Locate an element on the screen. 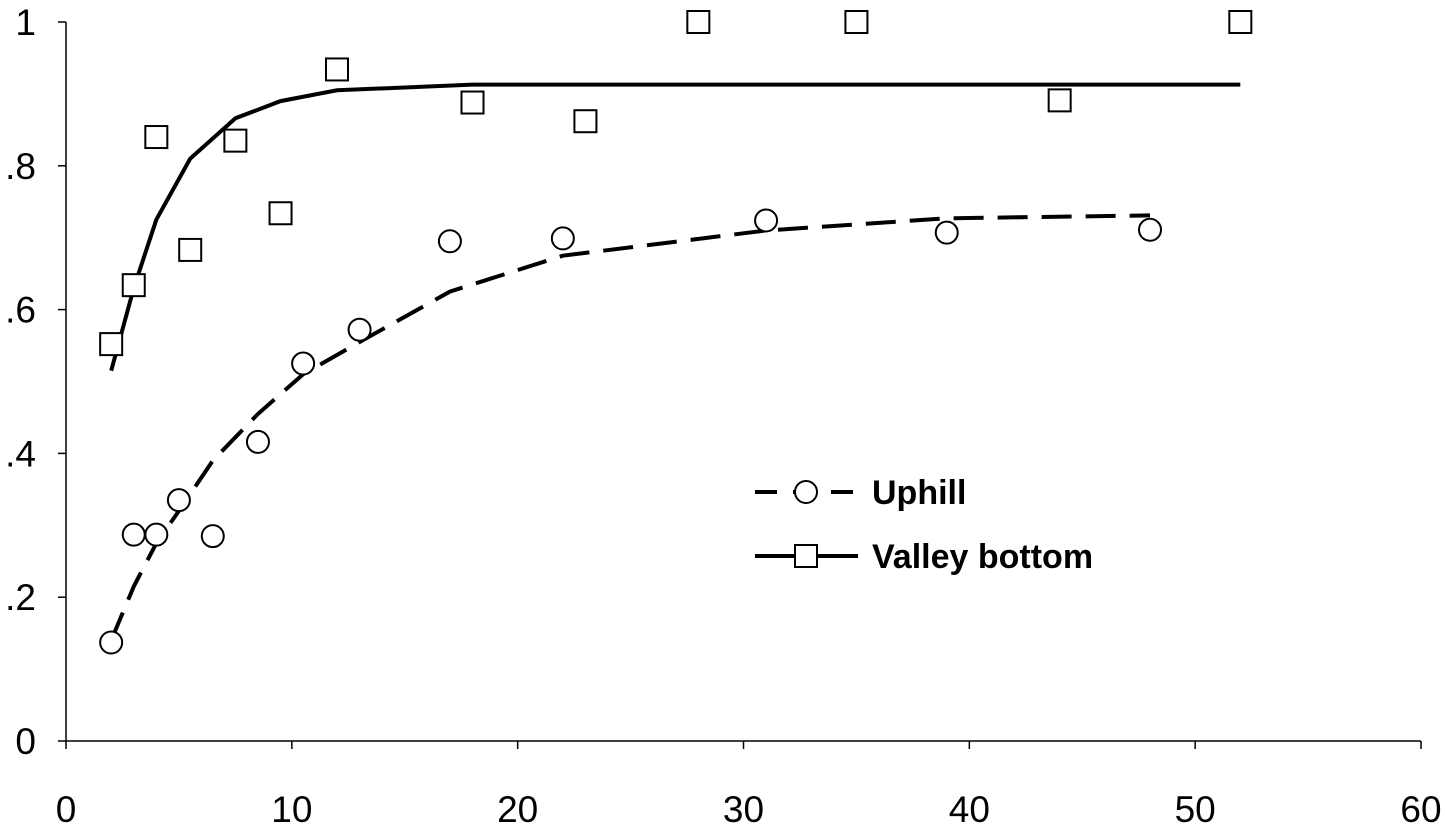 This screenshot has height=831, width=1445. y-tick-label: .2 is located at coordinates (20, 597).